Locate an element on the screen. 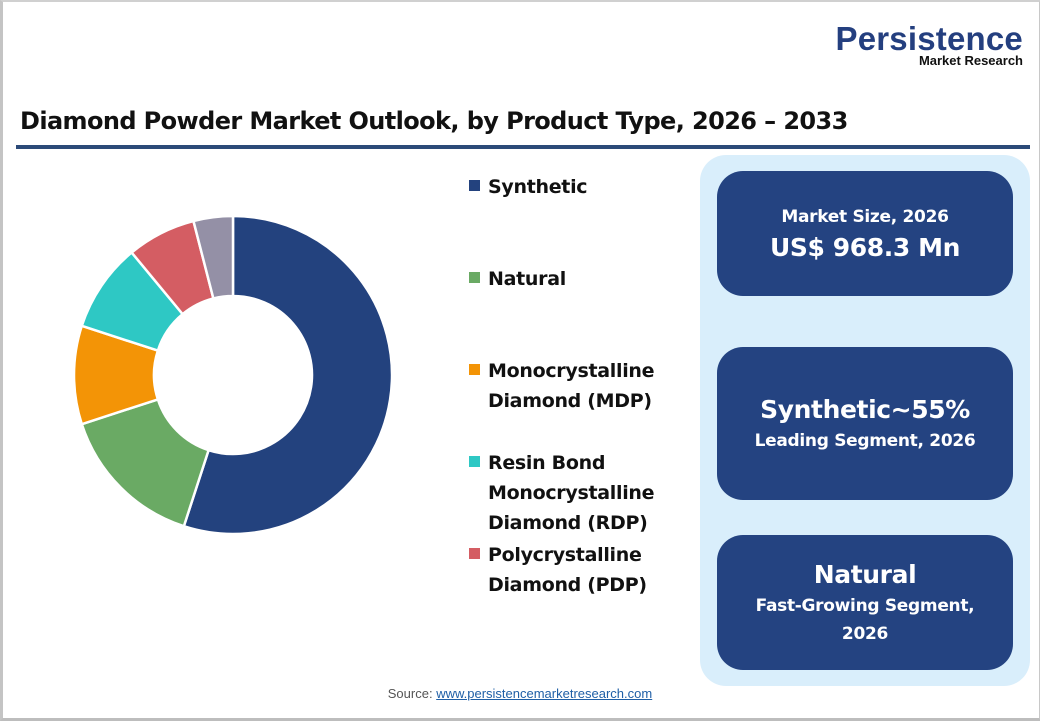 This screenshot has height=721, width=1040. logo-sub-text: Market Research is located at coordinates (970, 60).